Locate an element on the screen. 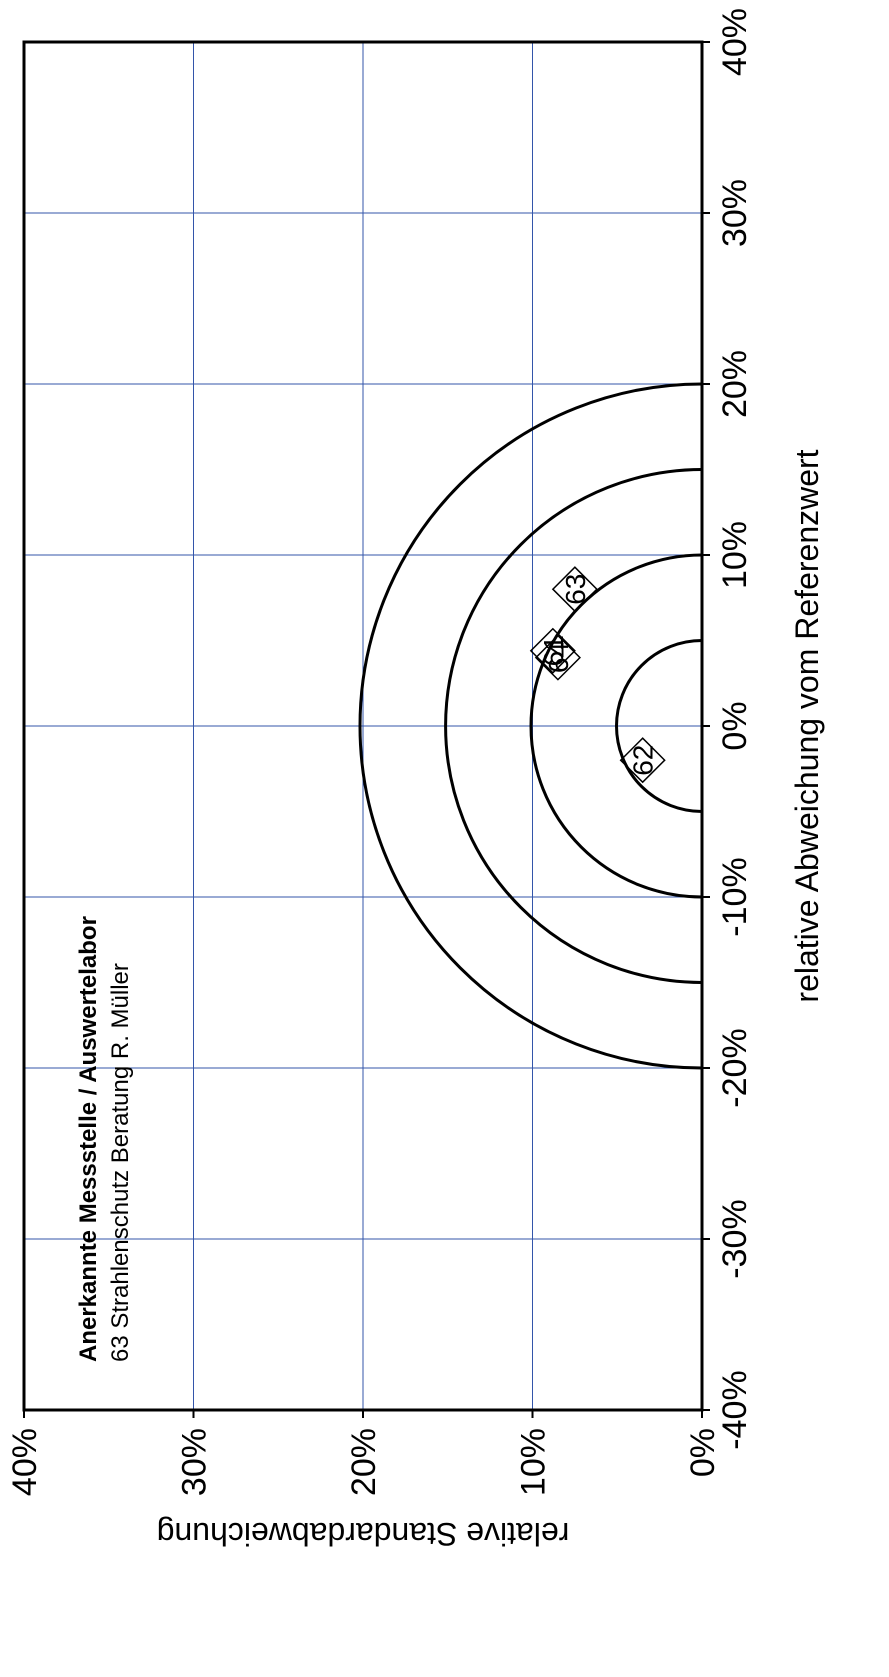 Image resolution: width=889 pixels, height=1677 pixels. x-axis-title: relative Abweichung vom Referenzwert is located at coordinates (807, 725).